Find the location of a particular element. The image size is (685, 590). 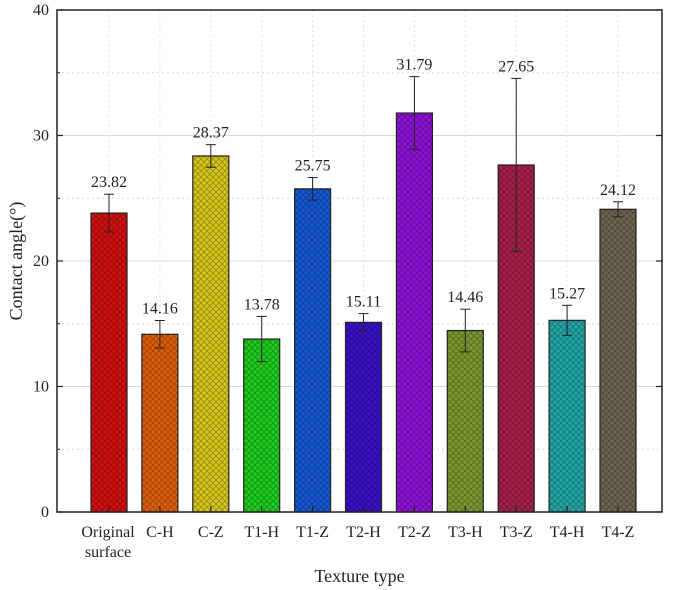

data-label: 27.65 is located at coordinates (516, 66).